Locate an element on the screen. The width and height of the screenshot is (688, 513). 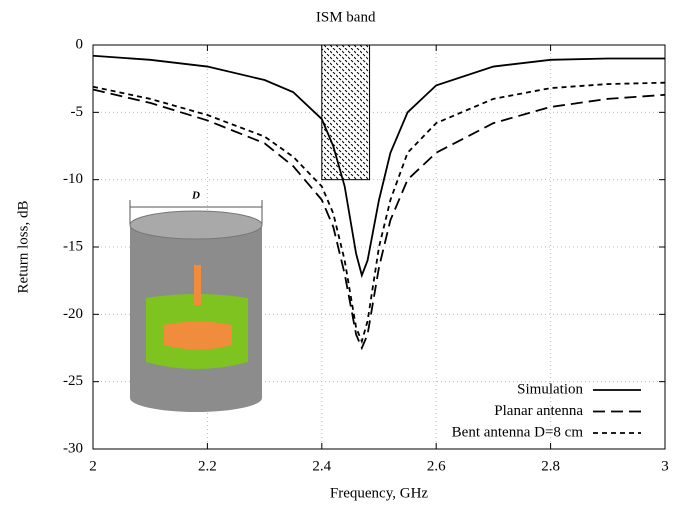
x-tick-label: 2.6 is located at coordinates (436, 466).